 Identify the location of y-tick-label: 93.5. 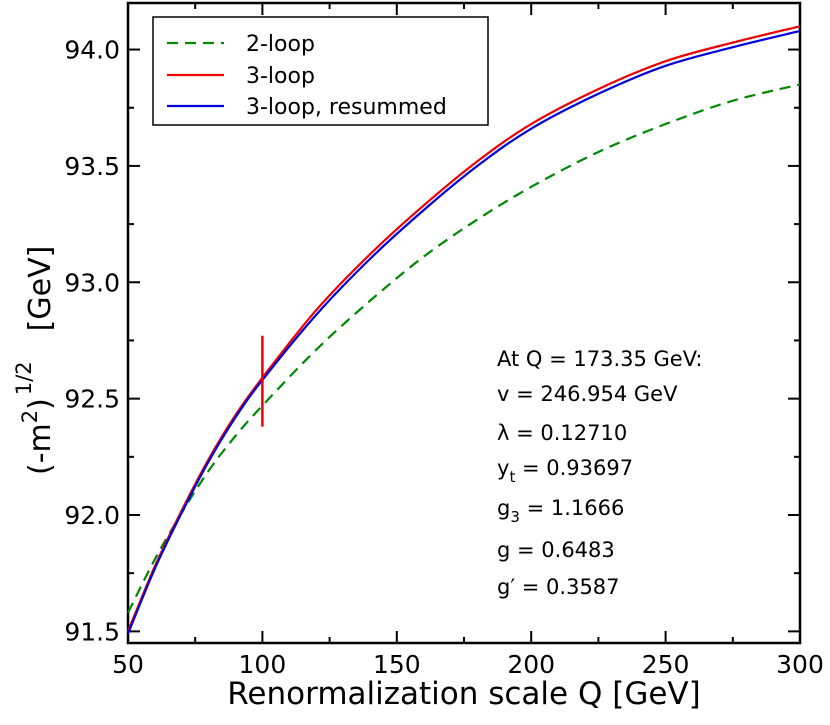
(92, 166).